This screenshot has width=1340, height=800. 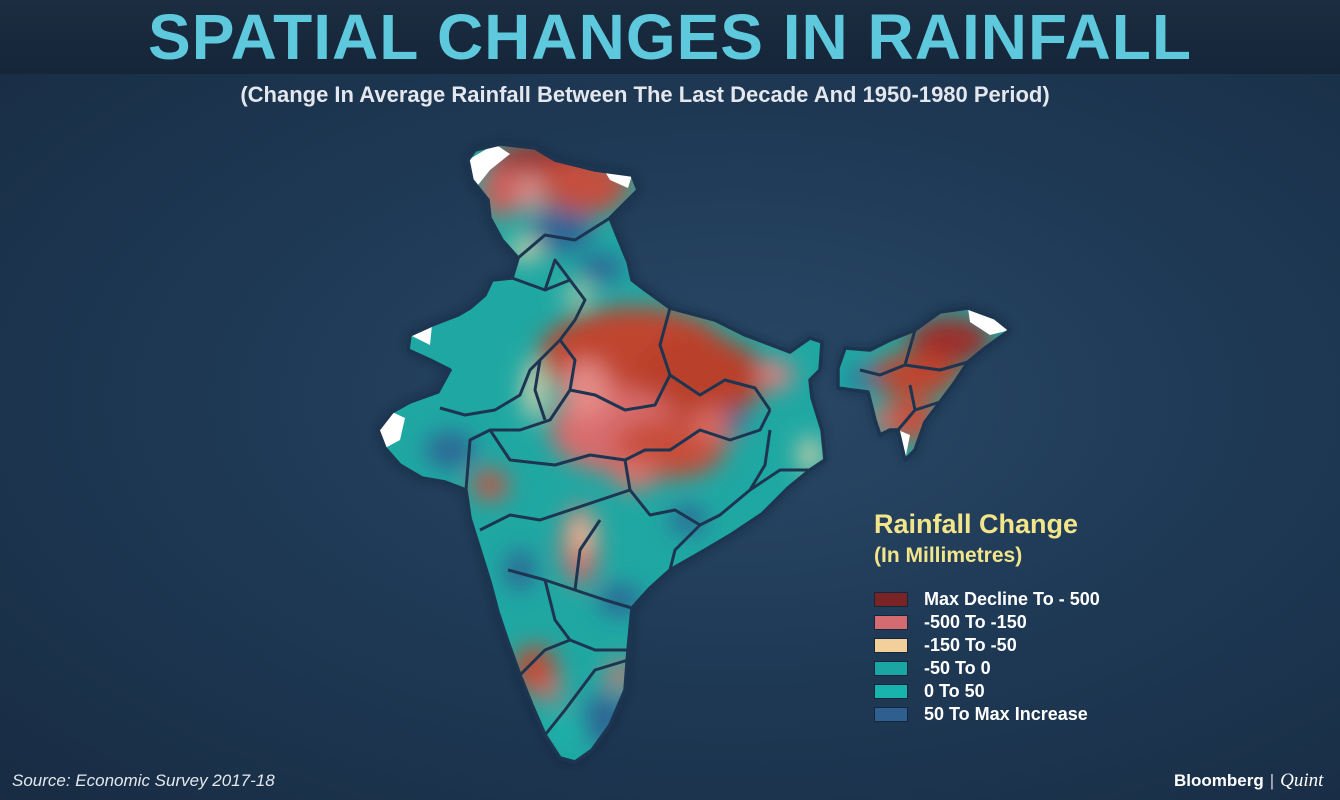 I want to click on legend-label: Max Decline To - 500, so click(x=1012, y=599).